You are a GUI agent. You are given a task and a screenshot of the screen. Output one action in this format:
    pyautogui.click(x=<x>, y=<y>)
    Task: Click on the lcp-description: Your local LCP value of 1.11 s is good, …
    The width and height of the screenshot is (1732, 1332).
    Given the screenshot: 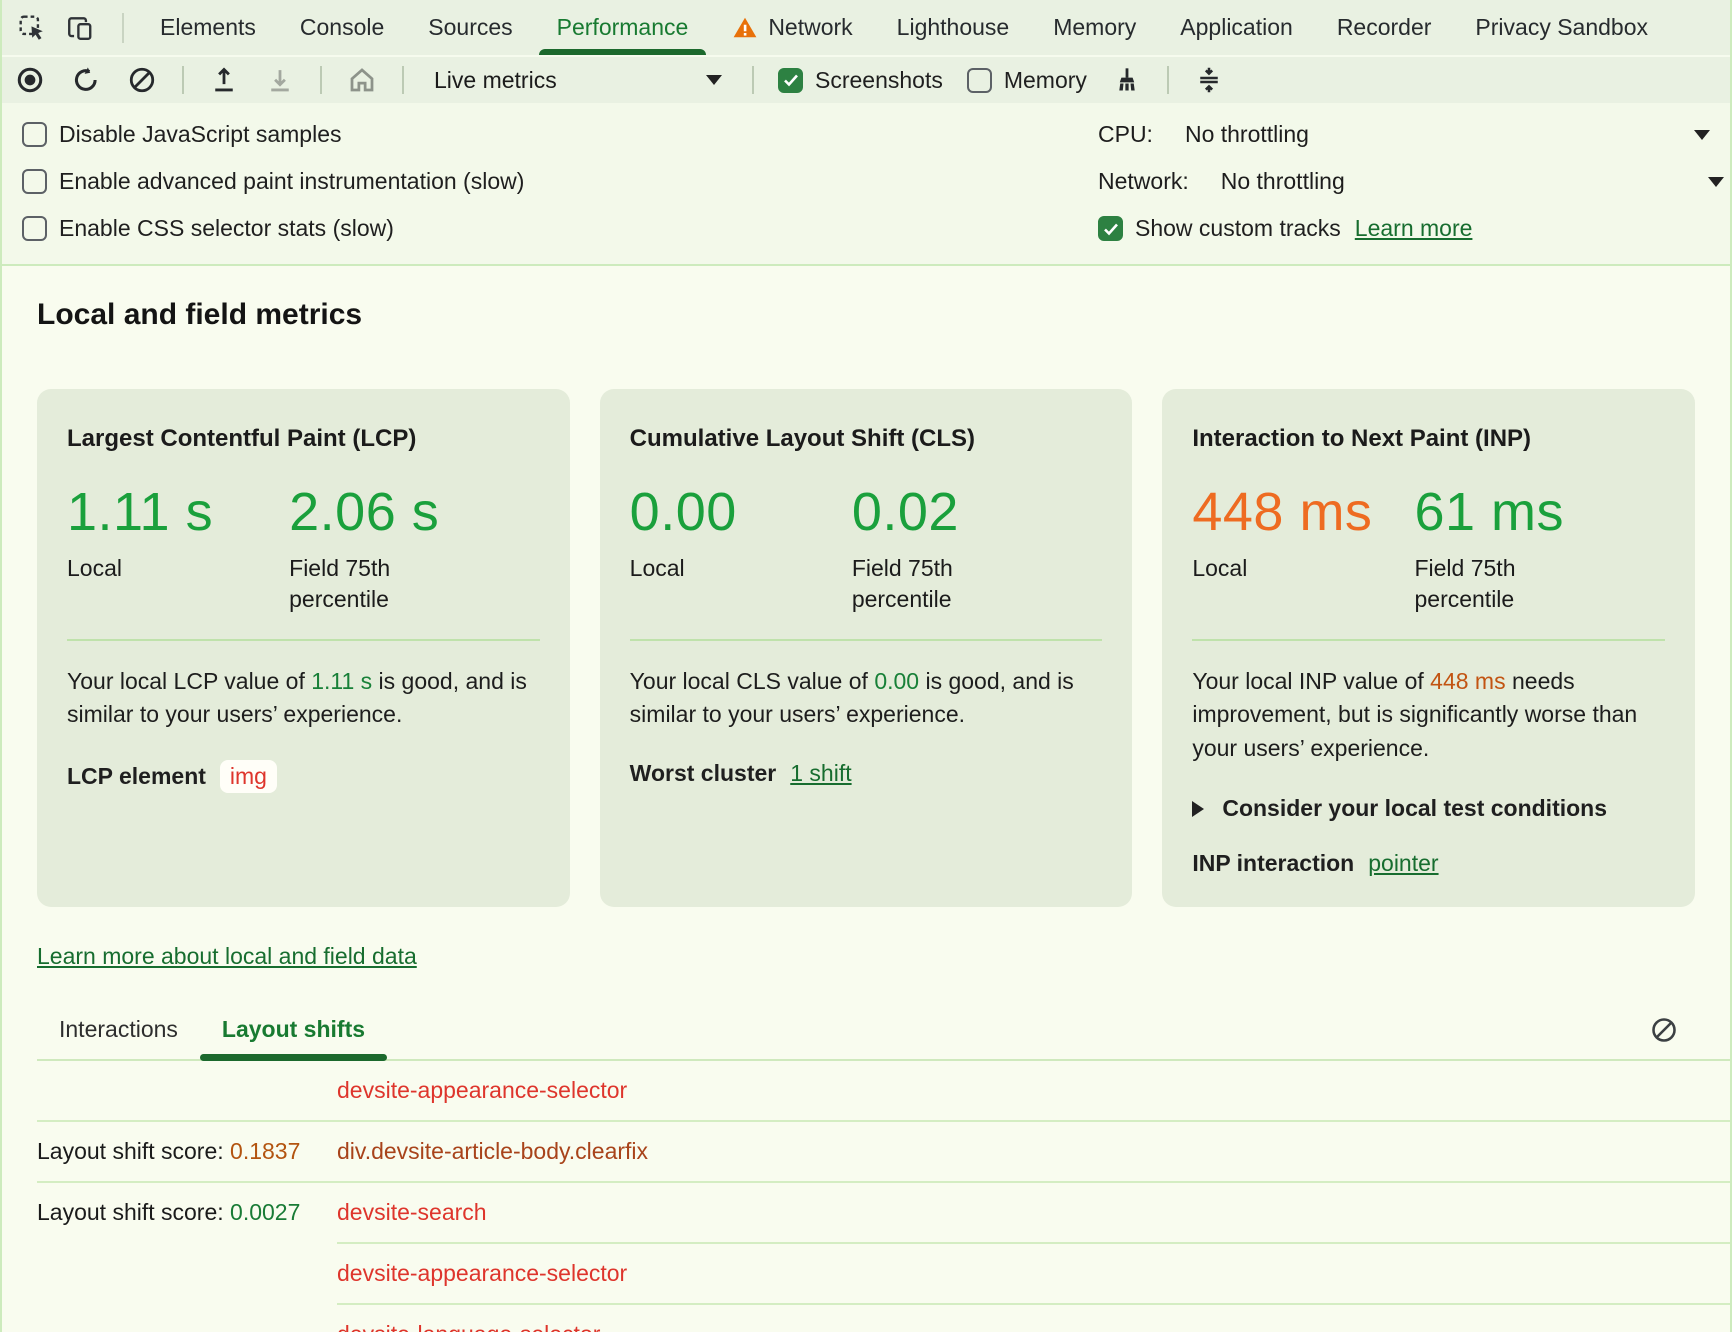 What is the action you would take?
    pyautogui.click(x=297, y=698)
    